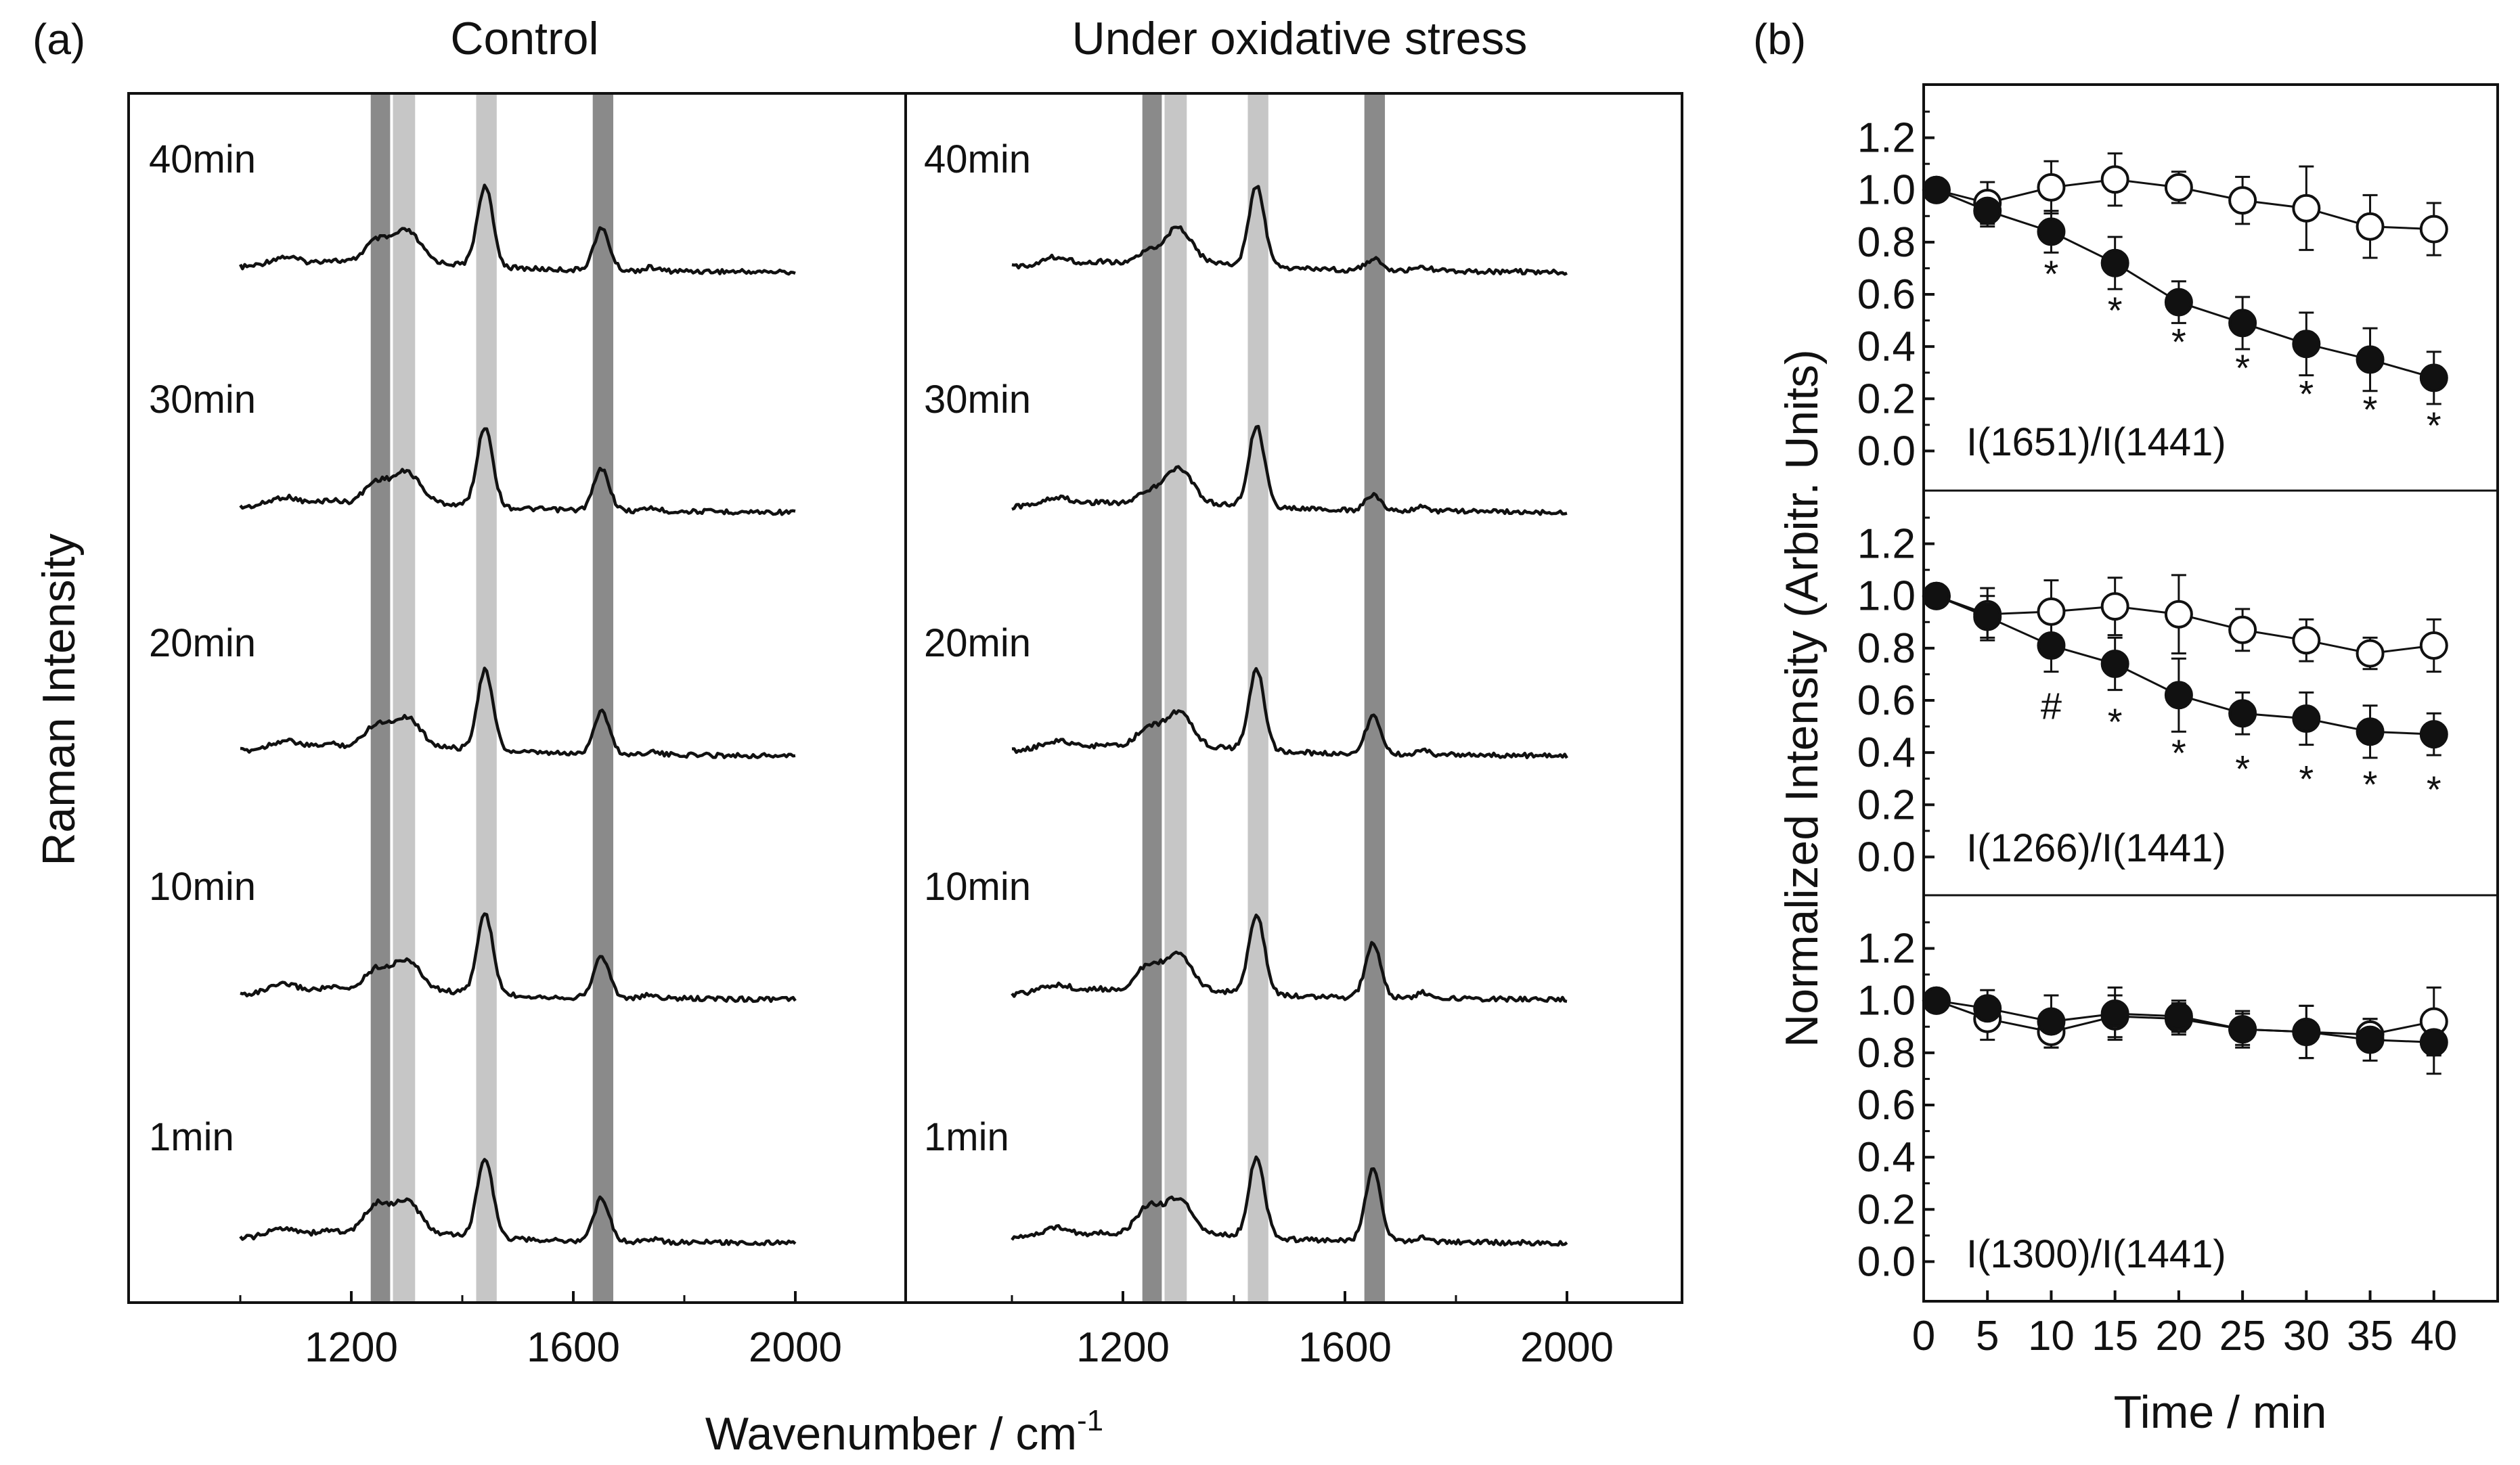 Image resolution: width=2520 pixels, height=1465 pixels. What do you see at coordinates (191, 1137) in the screenshot?
I see `trace-label-control-1min: 1min` at bounding box center [191, 1137].